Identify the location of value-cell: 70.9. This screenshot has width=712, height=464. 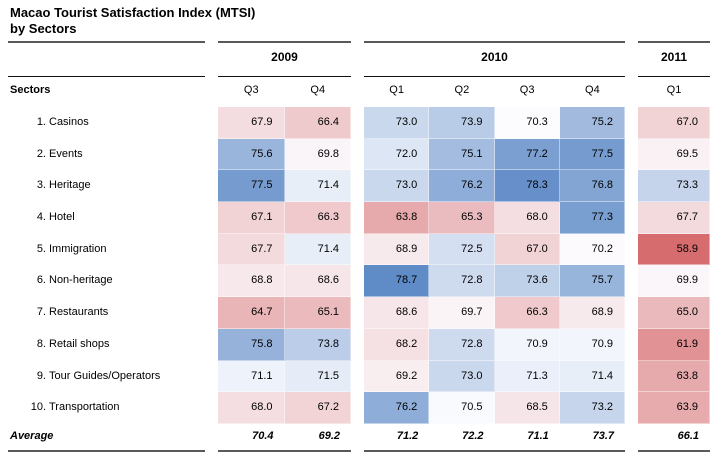
(527, 344).